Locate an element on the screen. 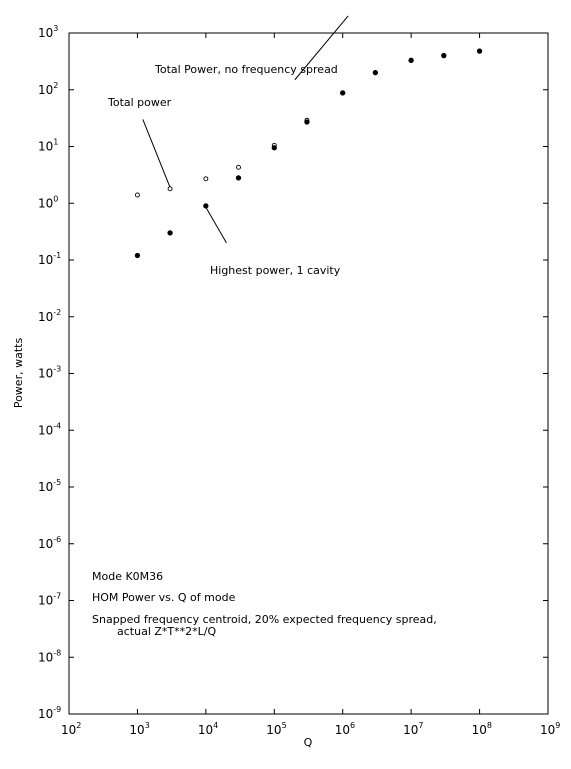 The height and width of the screenshot is (769, 571). x-tick-label: 10⁴ is located at coordinates (208, 729).